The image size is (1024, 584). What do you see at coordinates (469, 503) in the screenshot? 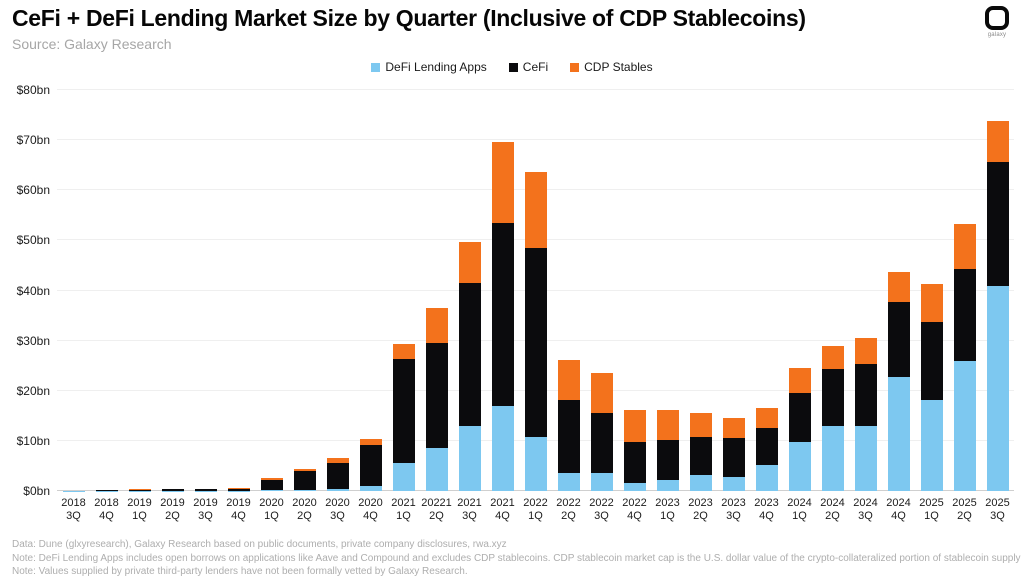
I see `x-tick-year: 2021` at bounding box center [469, 503].